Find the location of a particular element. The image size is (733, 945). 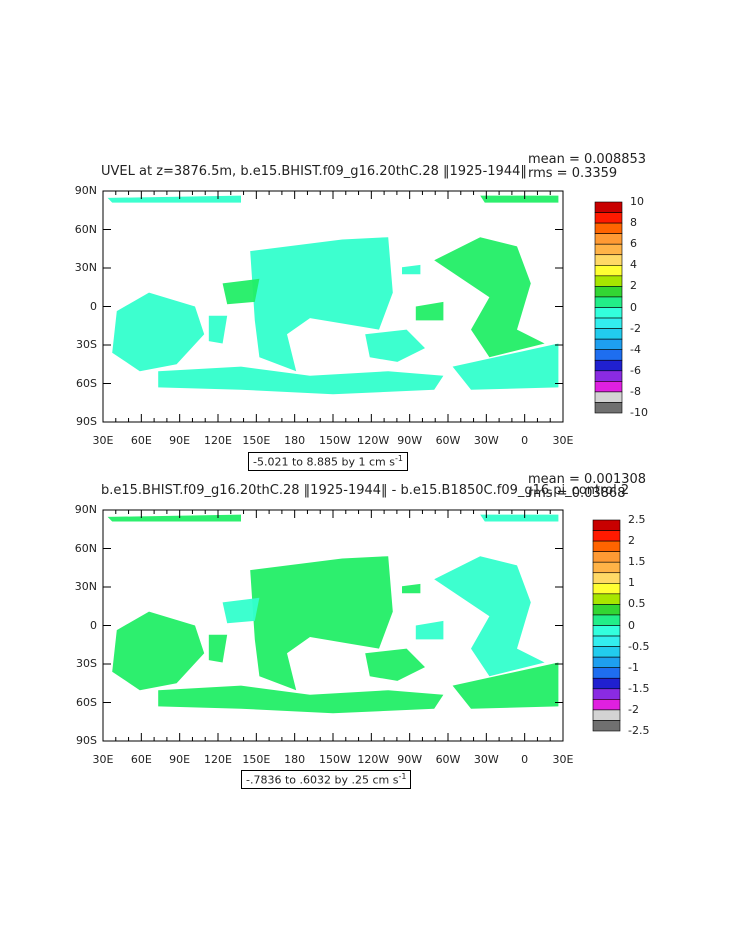

colorbar-label: -1.5 is located at coordinates (639, 688).